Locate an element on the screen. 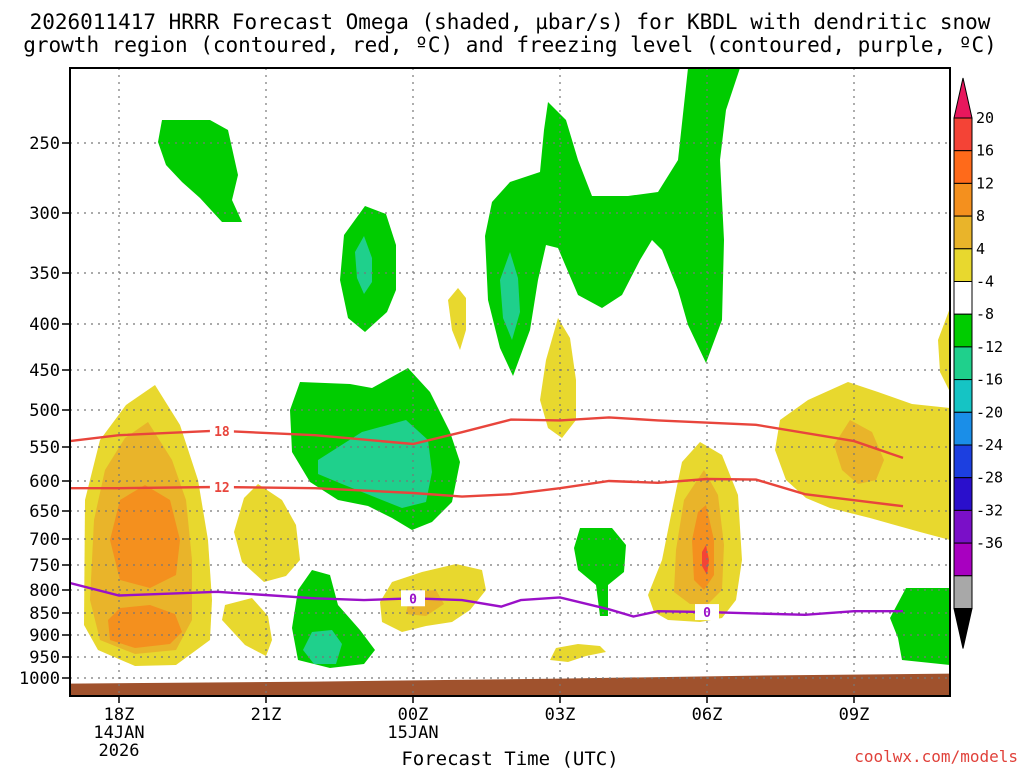  colorbar-tick-label: 8 is located at coordinates (980, 216).